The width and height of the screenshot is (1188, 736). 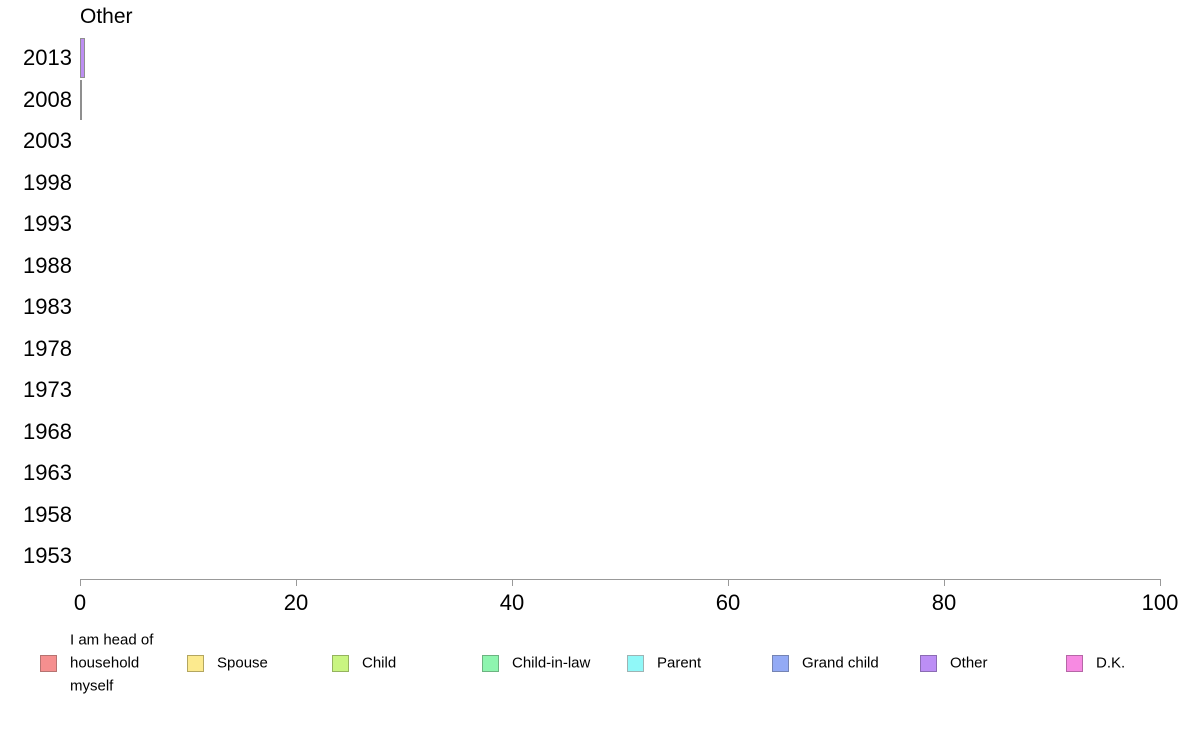 I want to click on legend-swatch-i-am-head-of-household-myself, so click(x=48, y=663).